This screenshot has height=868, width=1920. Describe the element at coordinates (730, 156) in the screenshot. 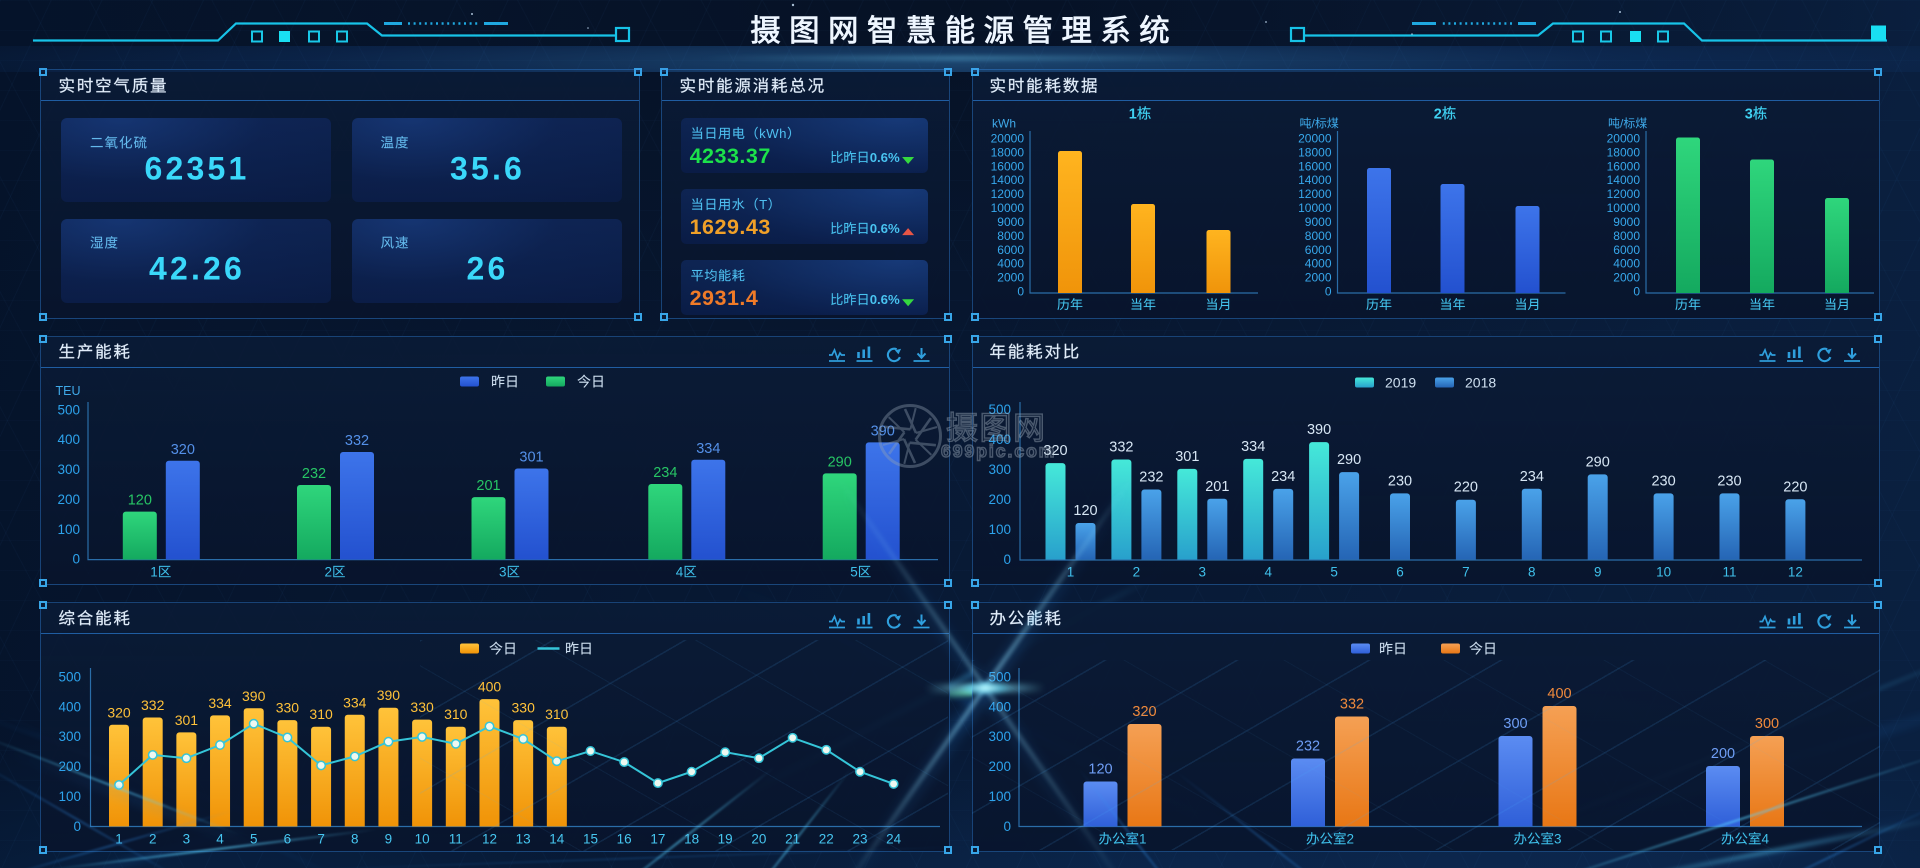

I see `svg-text: 4233.37` at that location.